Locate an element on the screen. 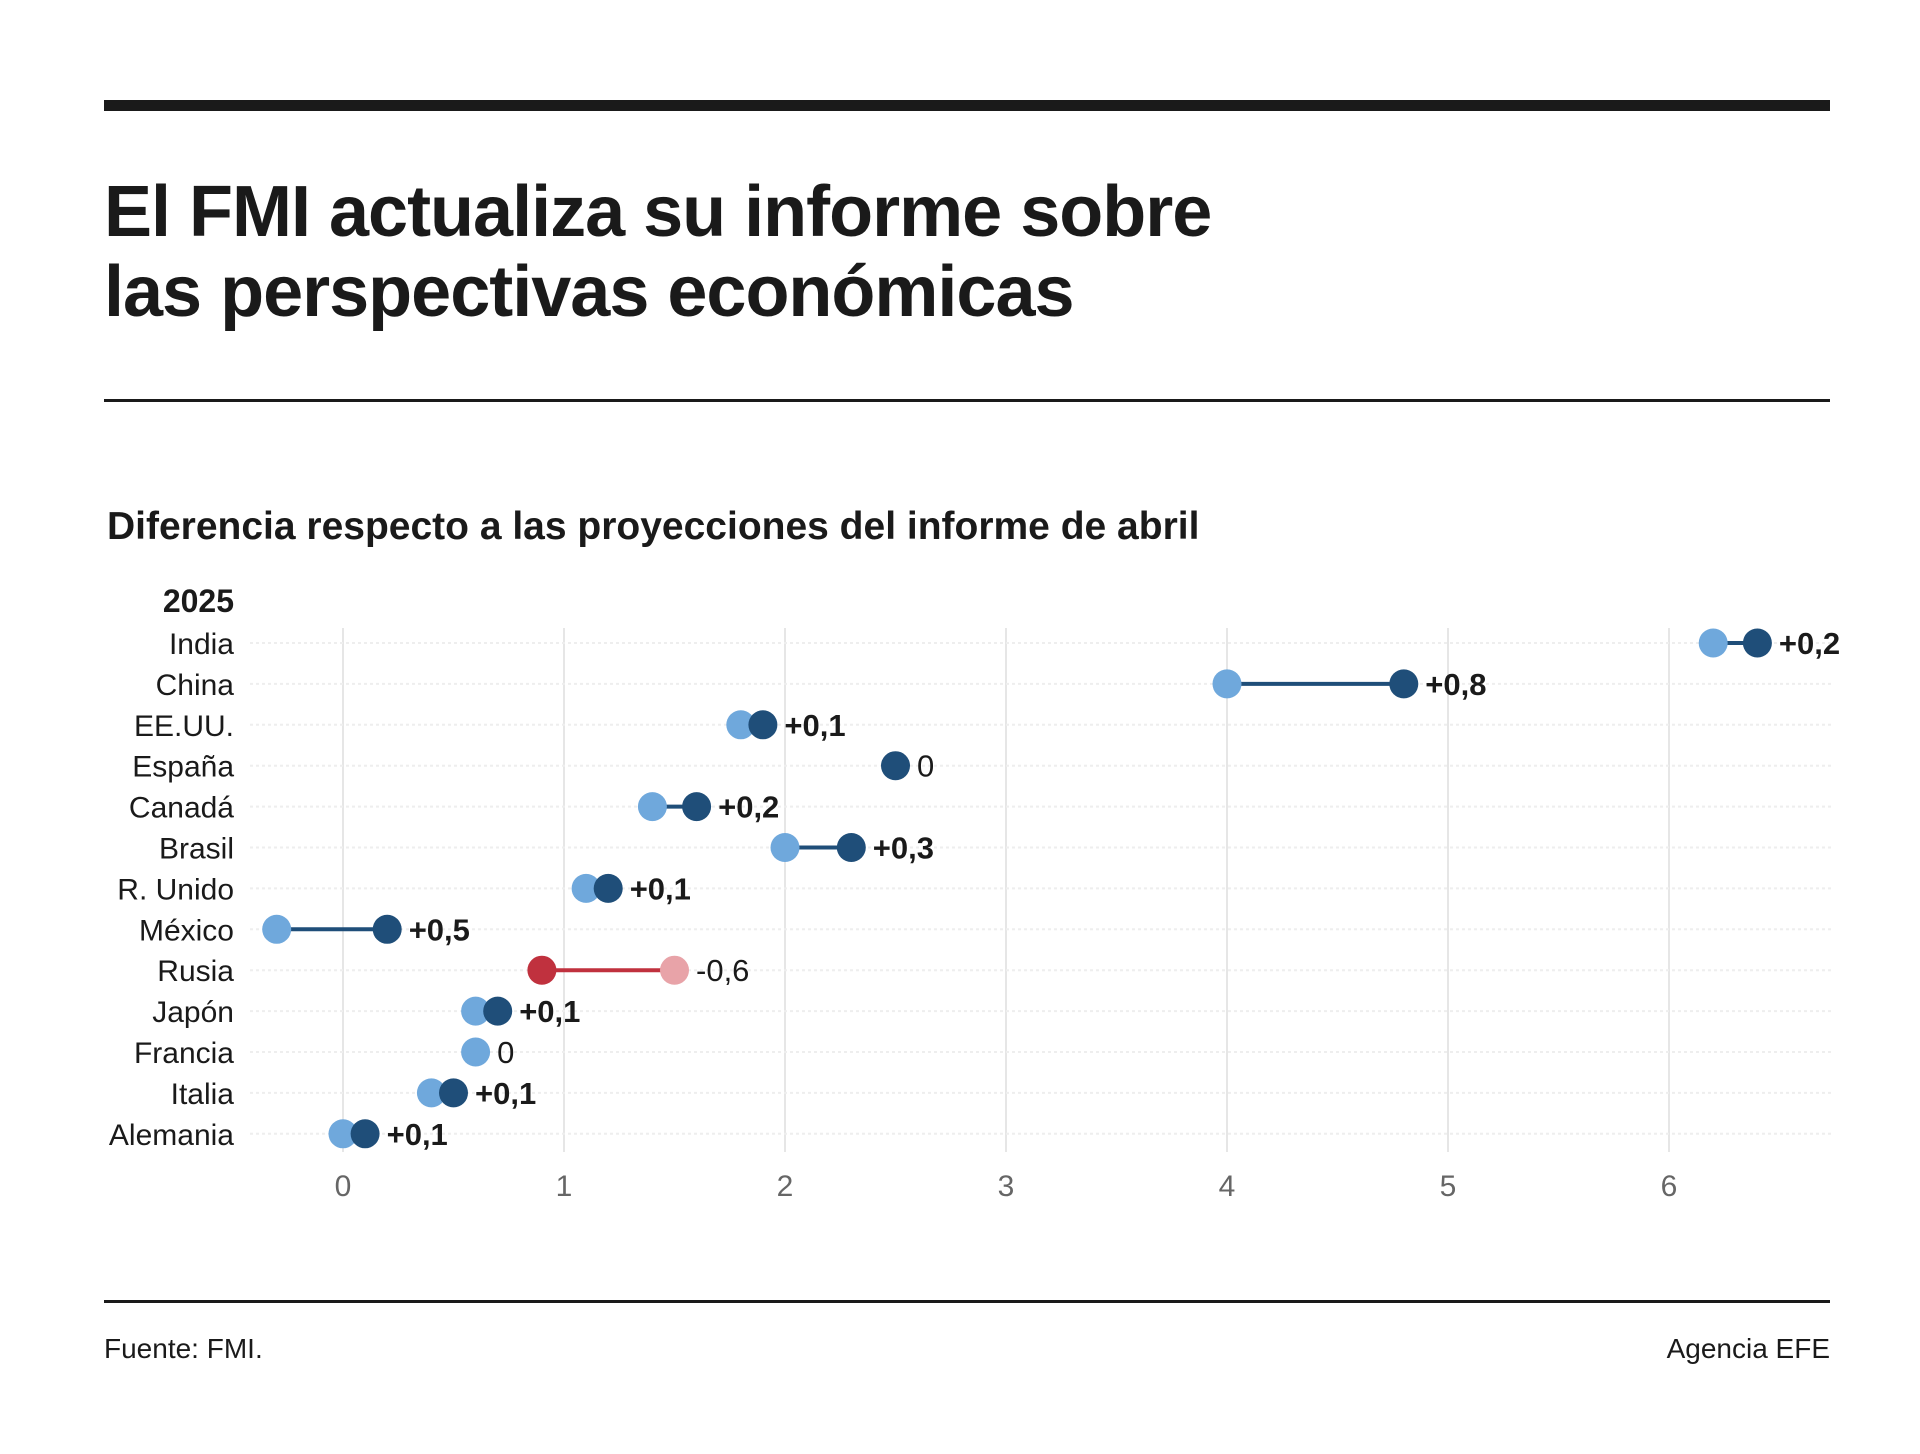 The width and height of the screenshot is (1920, 1454). country-label: Canadá is located at coordinates (181, 808).